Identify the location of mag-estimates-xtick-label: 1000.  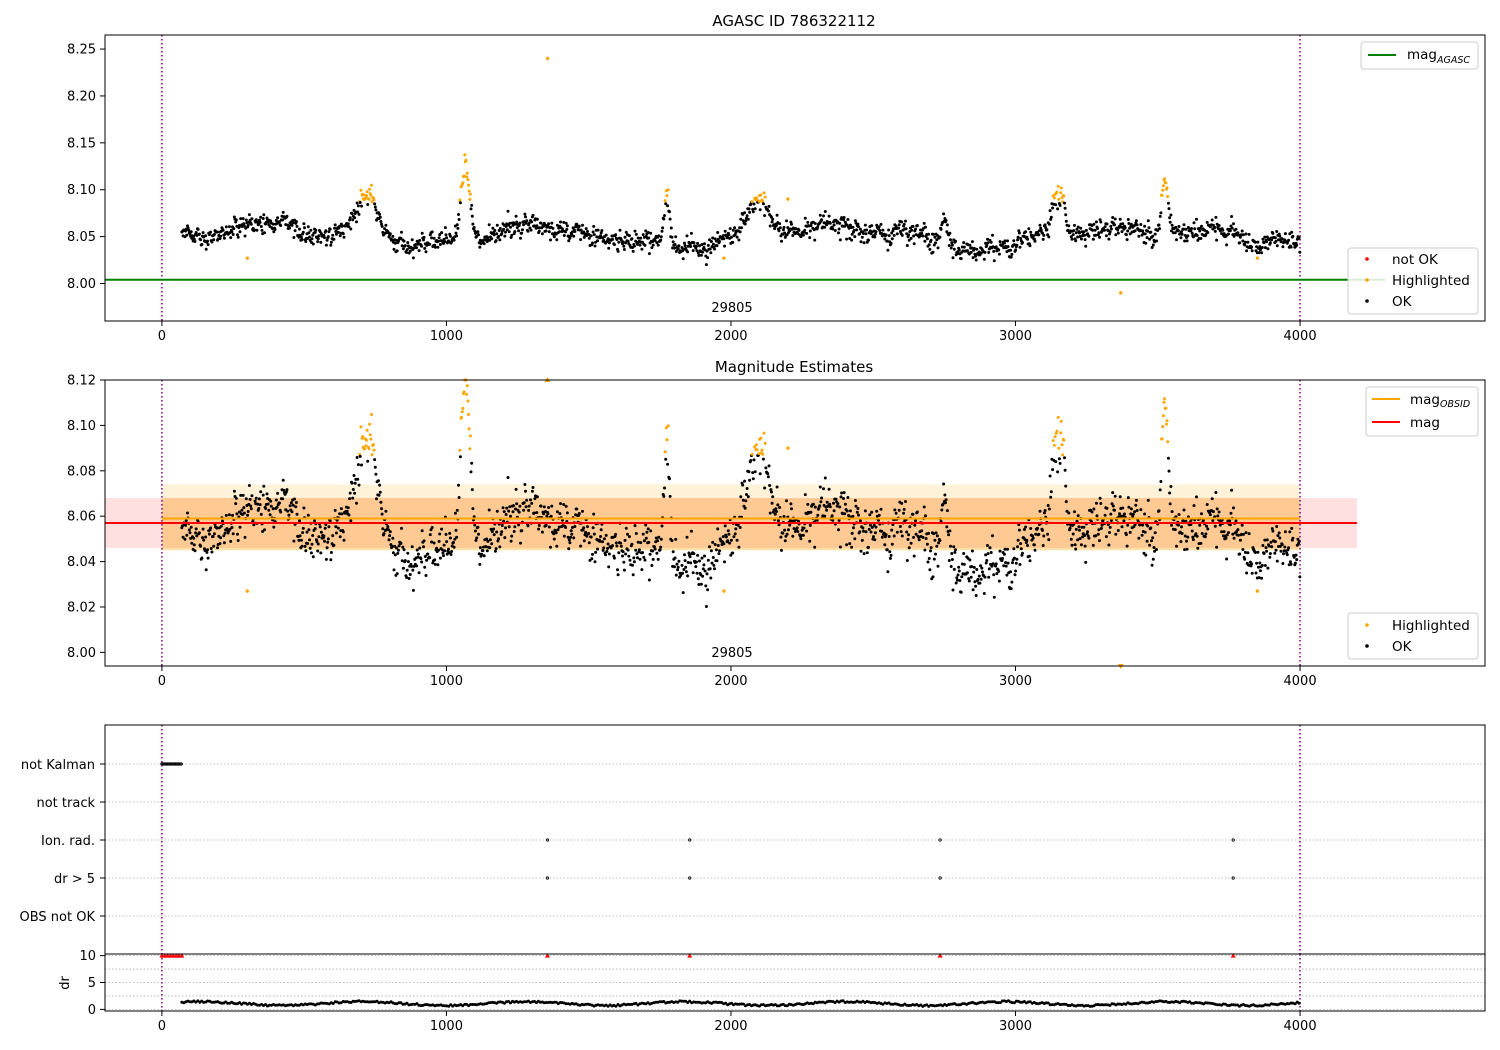
(446, 681).